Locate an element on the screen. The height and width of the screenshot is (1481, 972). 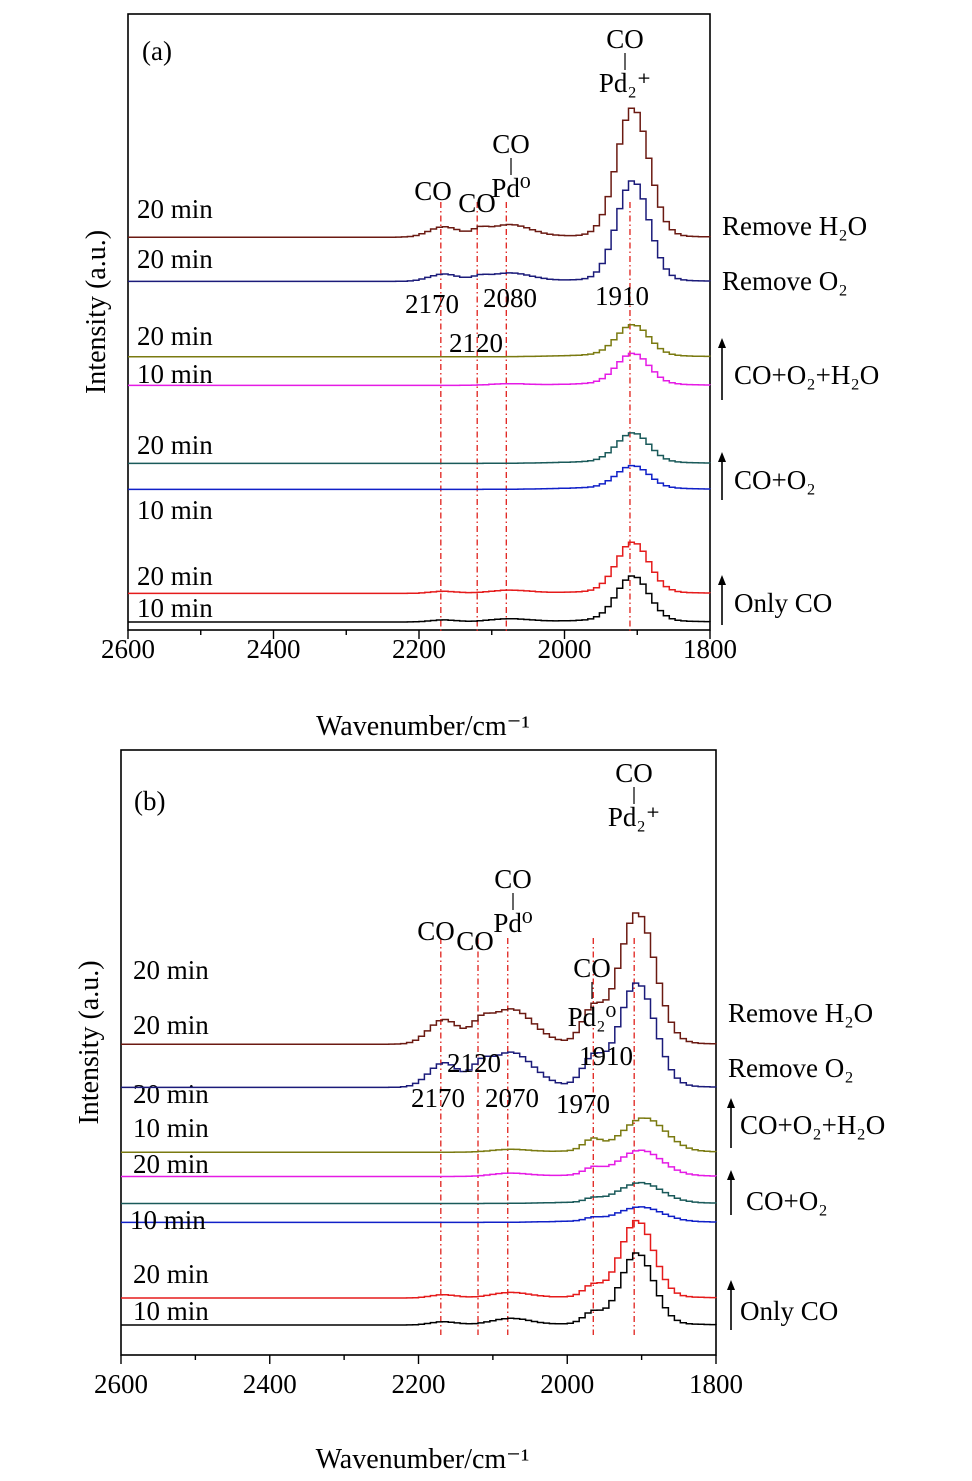
spectrum-line-b_h2o20 is located at coordinates (419, 1135).